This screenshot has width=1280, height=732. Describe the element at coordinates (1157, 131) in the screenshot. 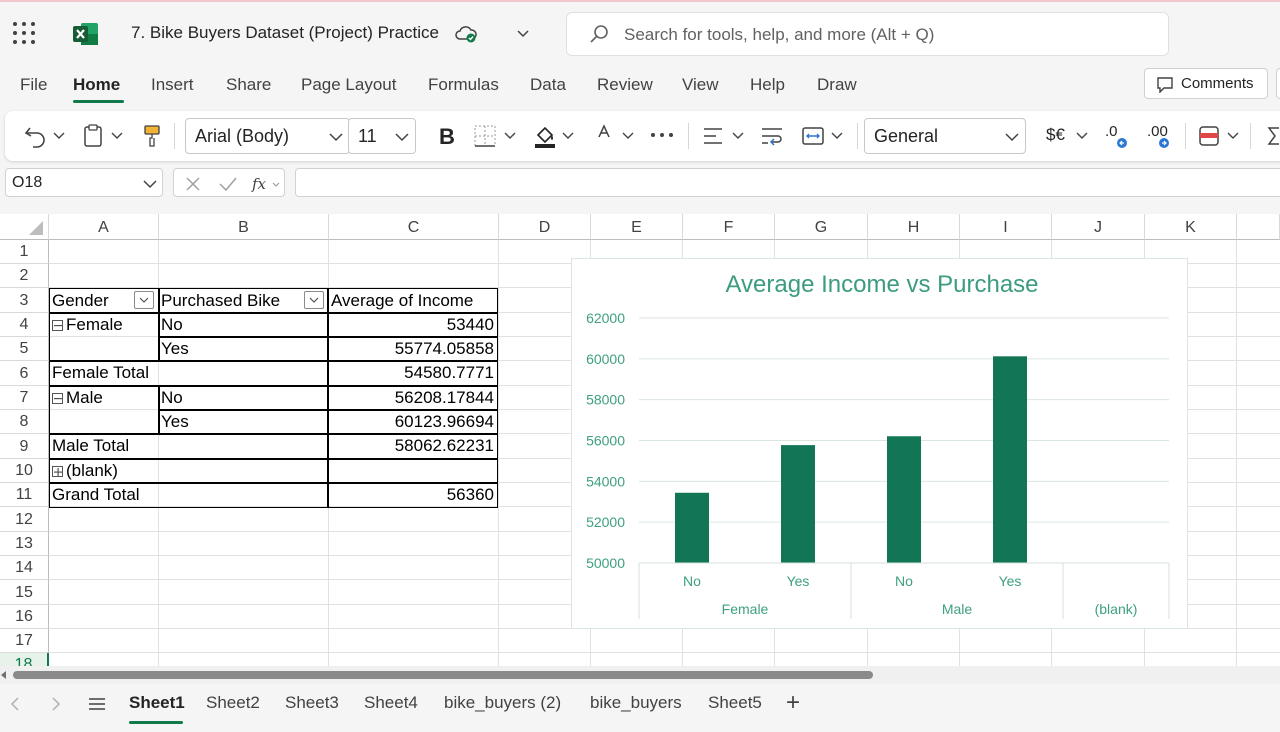

I see `decrease-decimal-button: .00` at that location.